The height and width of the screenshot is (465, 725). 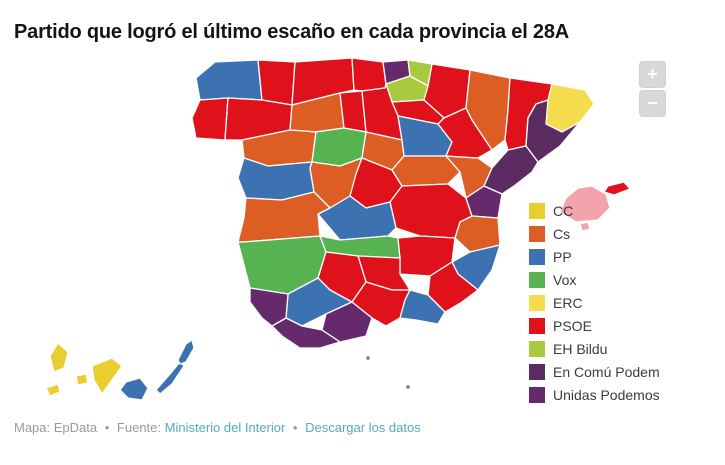 I want to click on legend-item: Cs, so click(x=594, y=233).